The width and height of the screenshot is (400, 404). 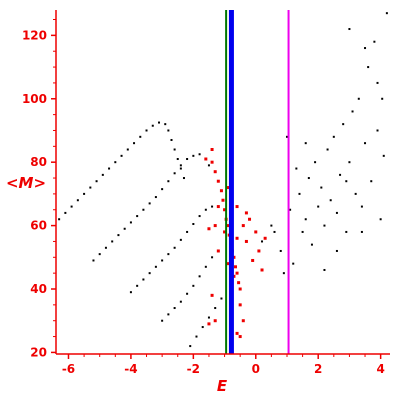 I want to click on y-tick-label: 120, so click(x=34, y=35).